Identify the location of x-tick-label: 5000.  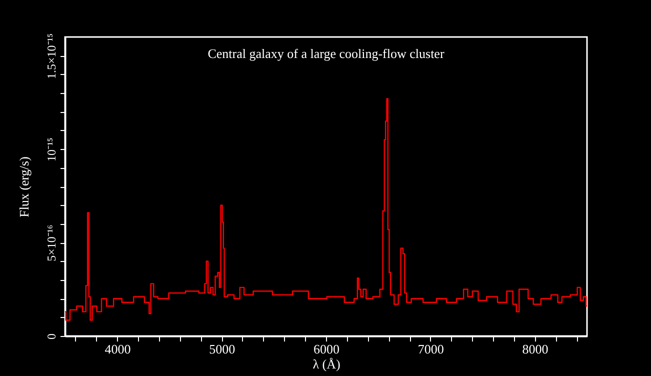
(222, 349).